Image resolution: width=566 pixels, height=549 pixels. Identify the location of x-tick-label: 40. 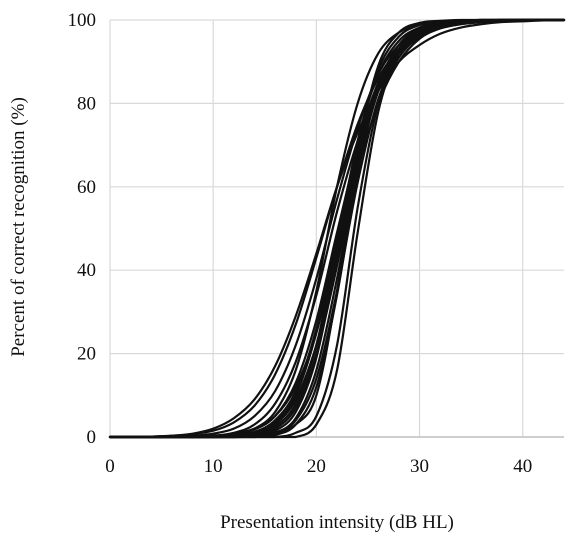
(522, 466).